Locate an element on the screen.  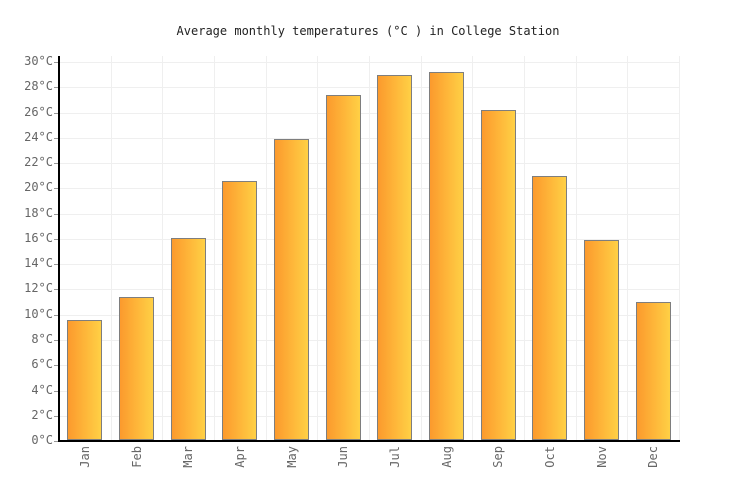
bar-jun is located at coordinates (343, 267).